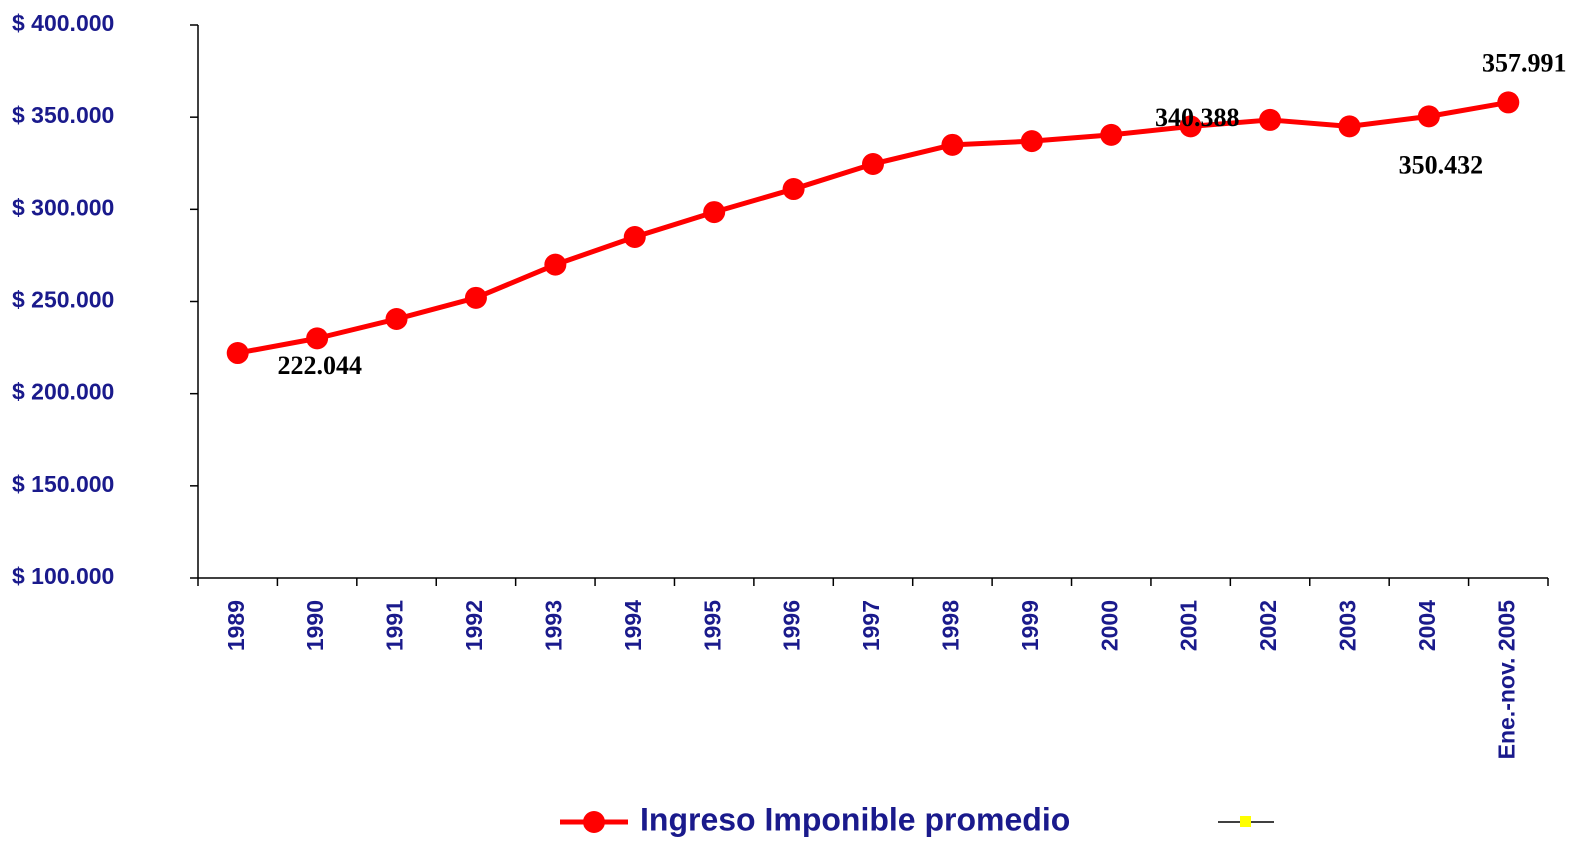  What do you see at coordinates (63, 576) in the screenshot?
I see `y-tick-label: $ 100.000` at bounding box center [63, 576].